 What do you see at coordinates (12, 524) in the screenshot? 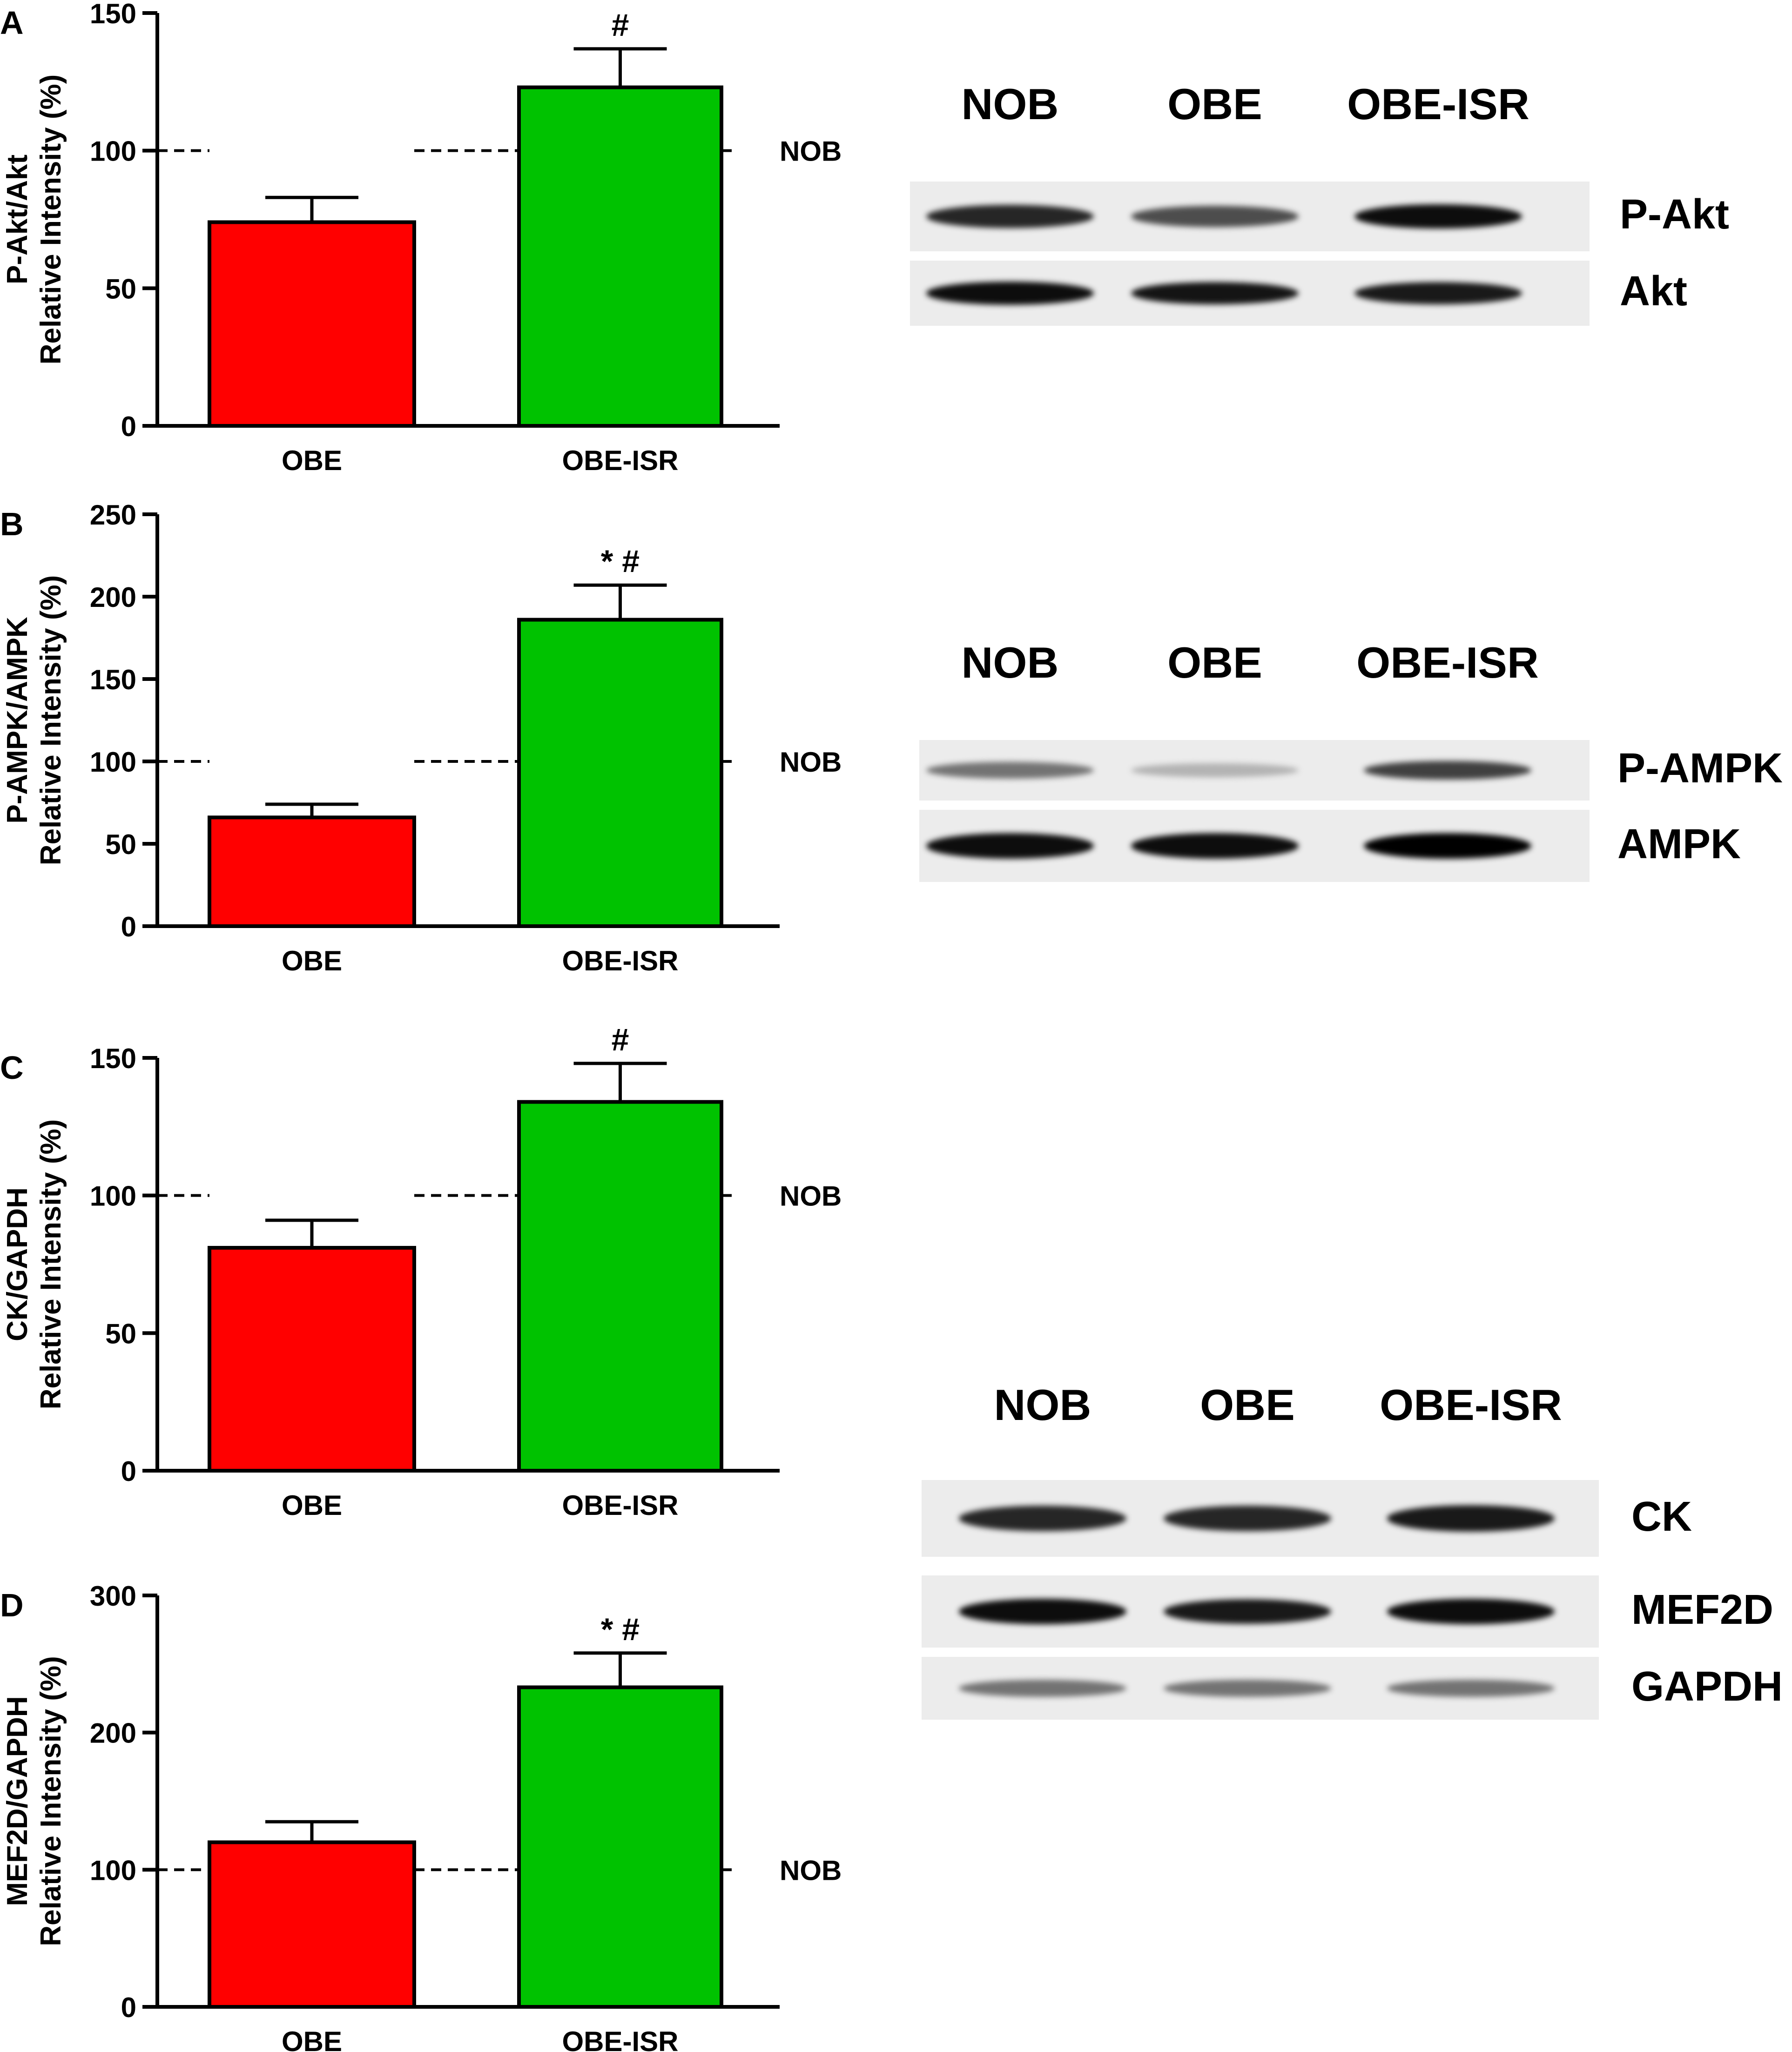
I see `panel-letter: B` at bounding box center [12, 524].